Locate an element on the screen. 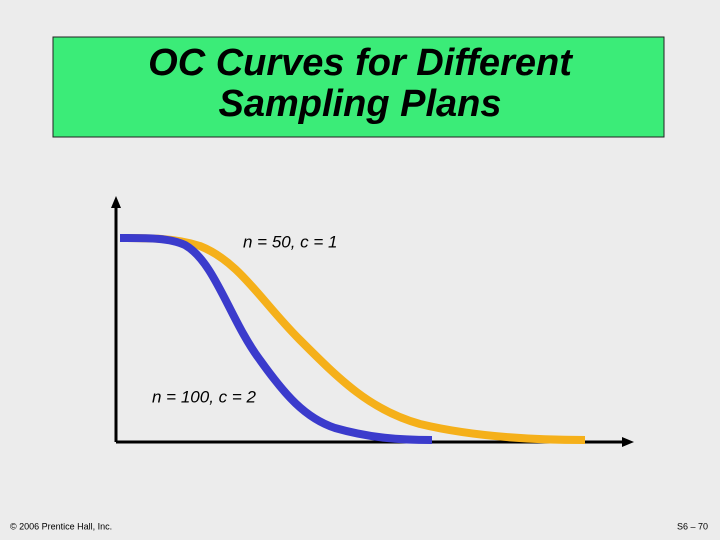 This screenshot has width=720, height=540. y-axis-arrow is located at coordinates (116, 202).